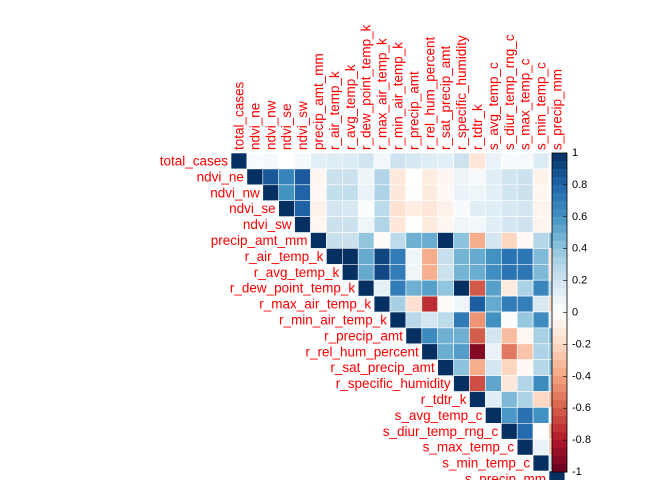  Describe the element at coordinates (382, 224) in the screenshot. I see `cell-ndvi_sw-r_max_air_temp_k` at that location.